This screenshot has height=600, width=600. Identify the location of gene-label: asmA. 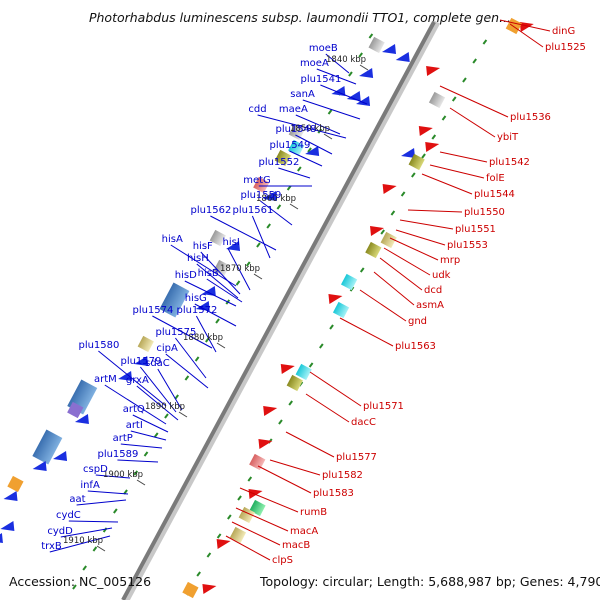
(430, 305).